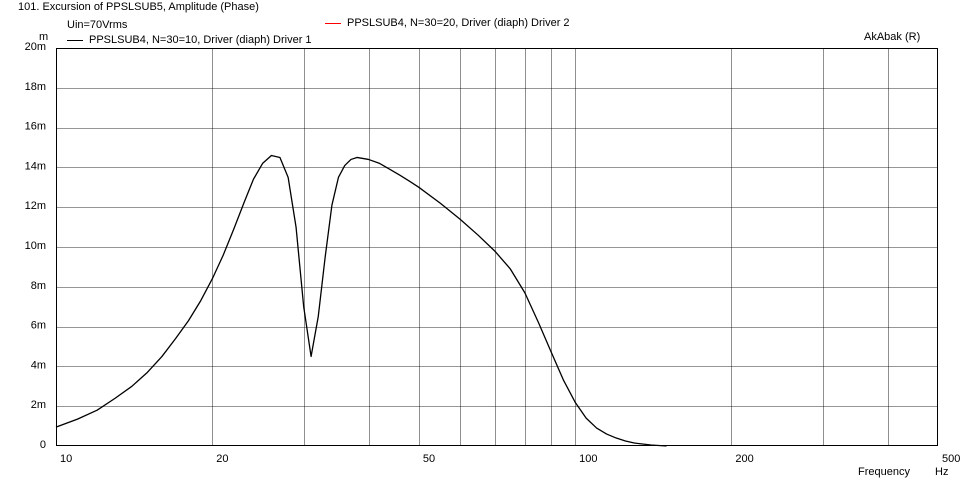  I want to click on x-tick-label-20: 20, so click(222, 459).